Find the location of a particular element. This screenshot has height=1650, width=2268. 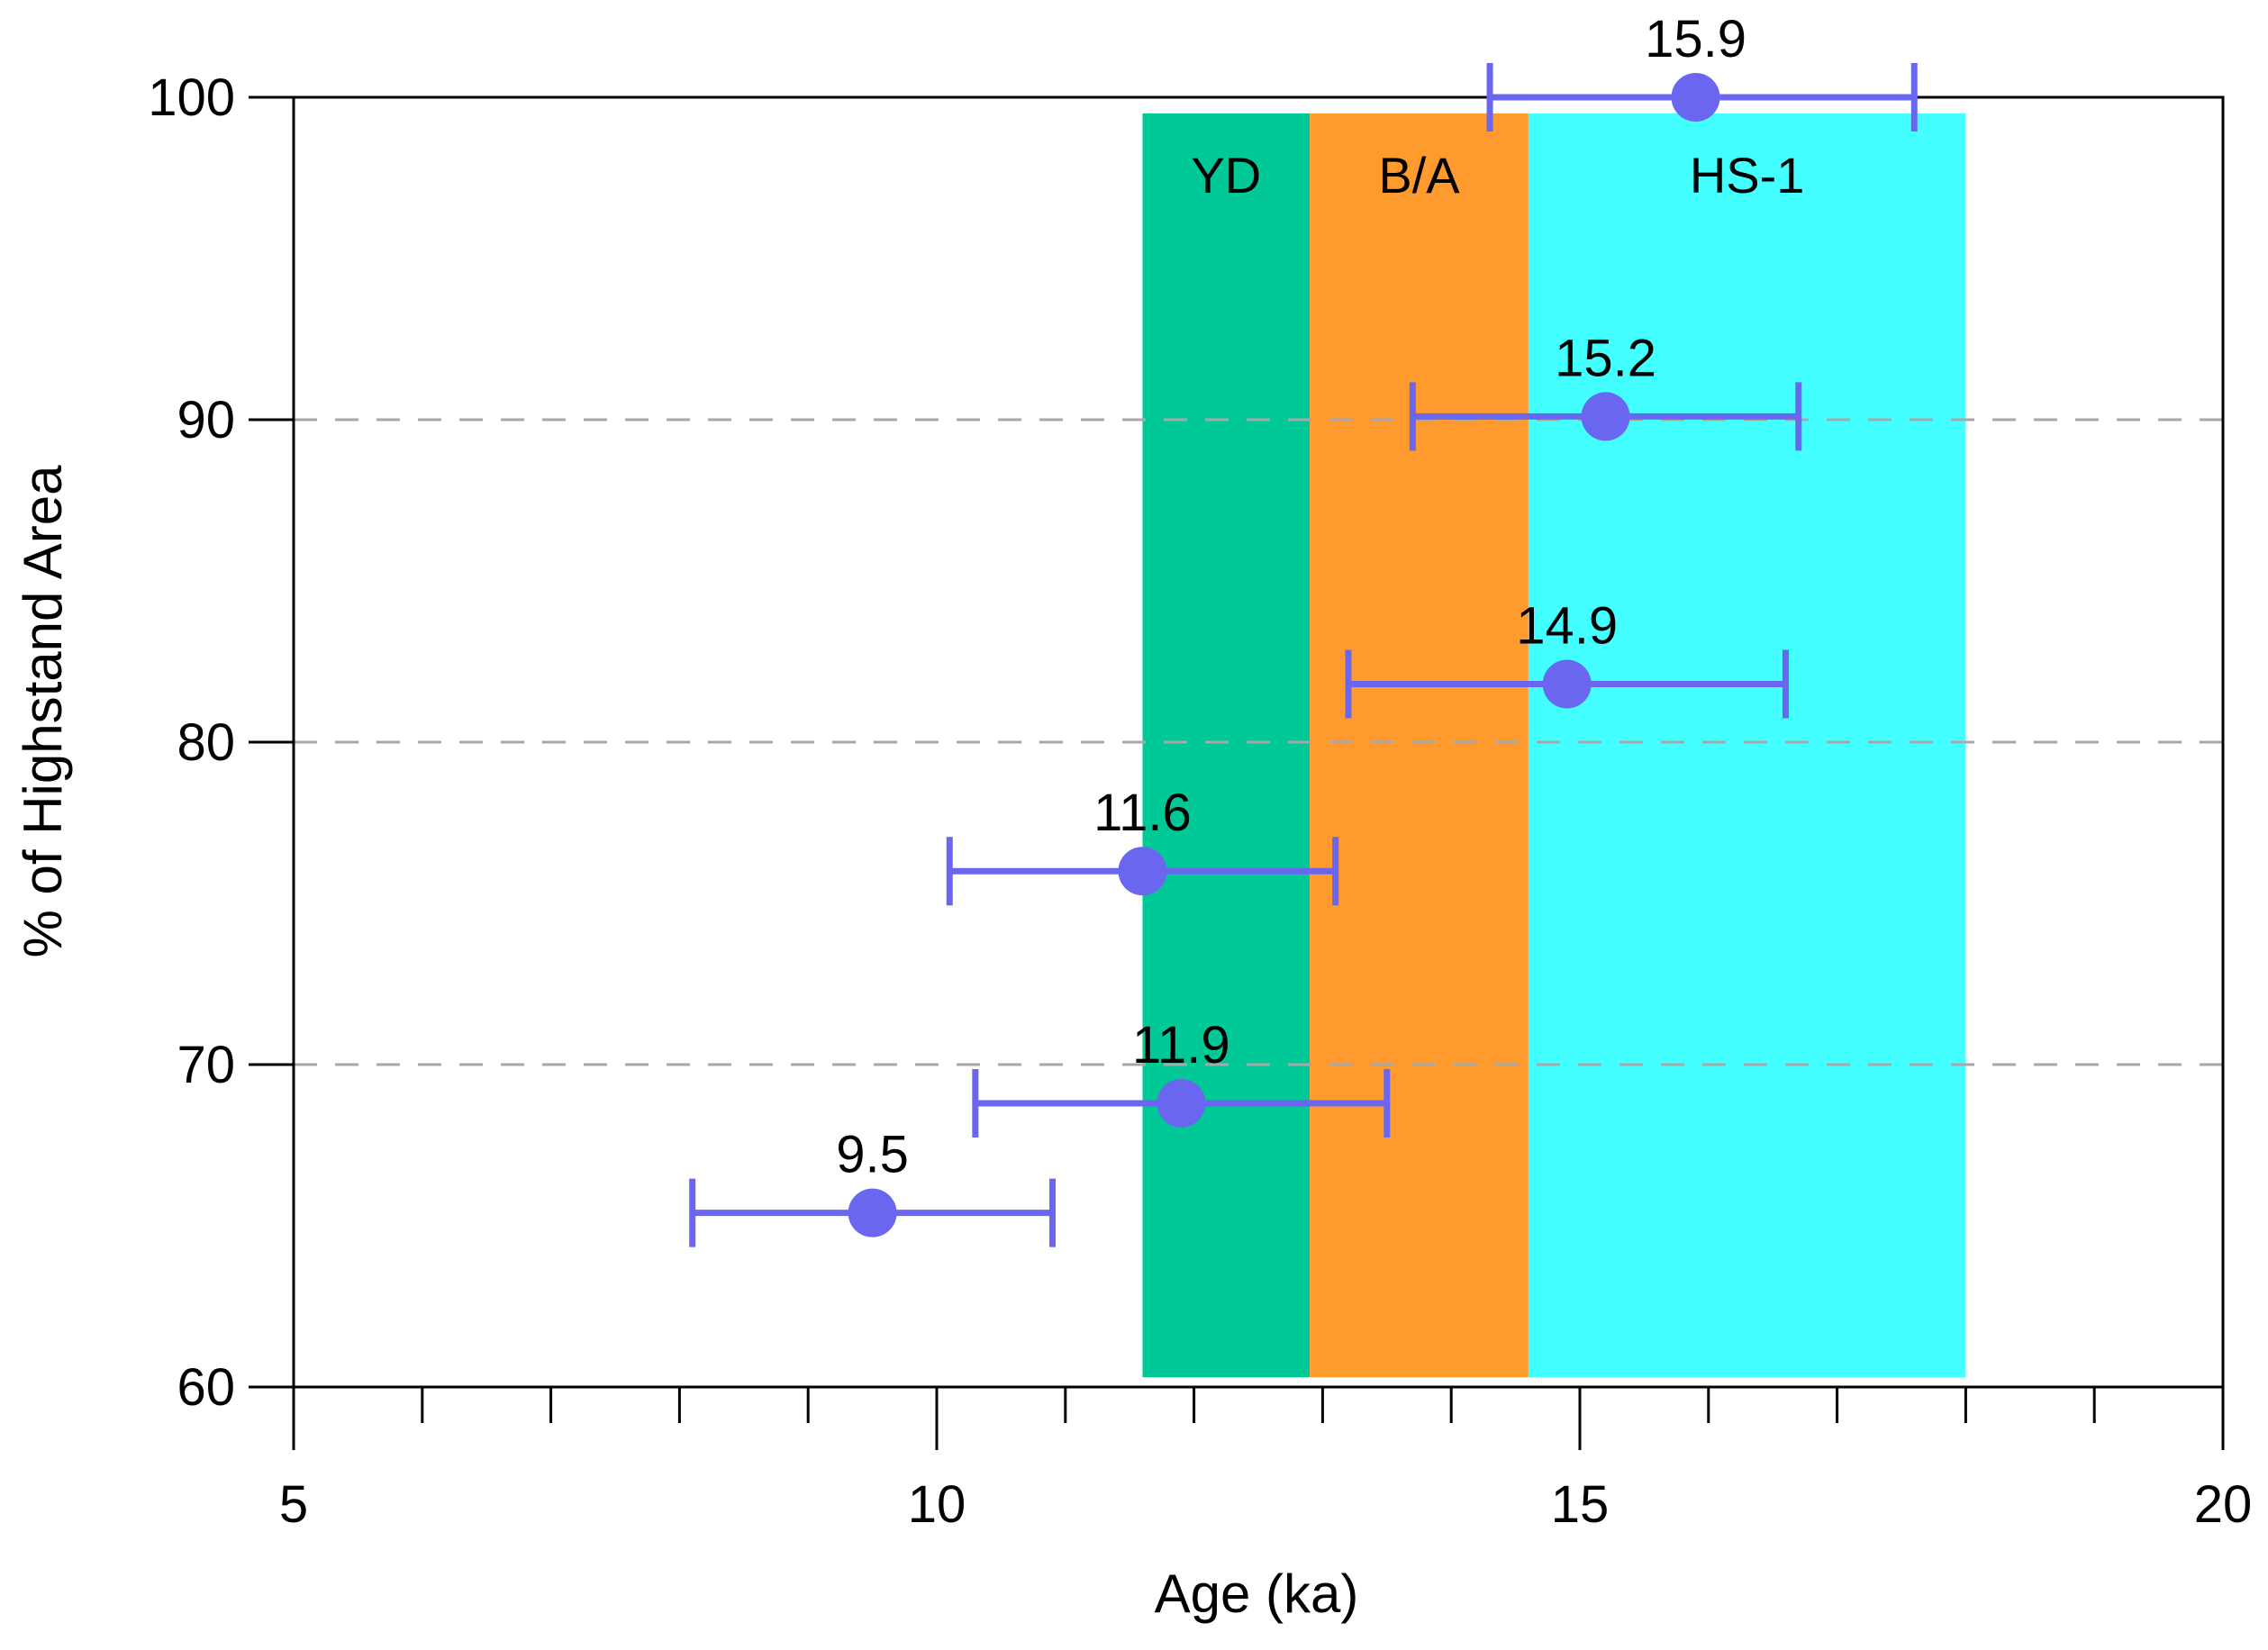

y-tick-label: 80 is located at coordinates (206, 742).